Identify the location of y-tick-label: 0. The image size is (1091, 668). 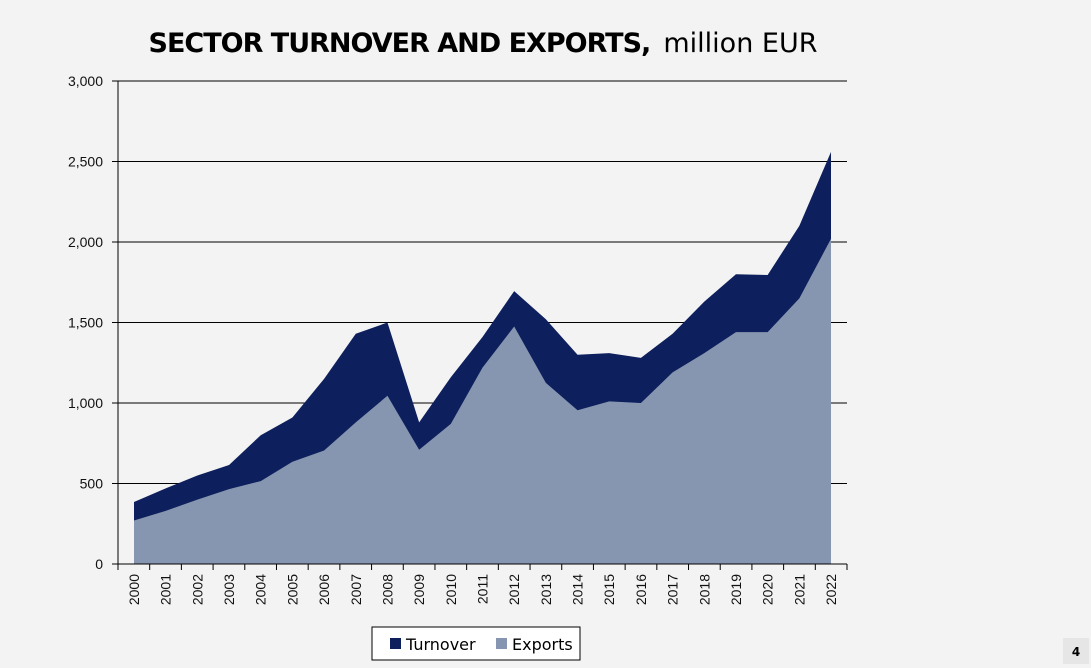
(99, 564).